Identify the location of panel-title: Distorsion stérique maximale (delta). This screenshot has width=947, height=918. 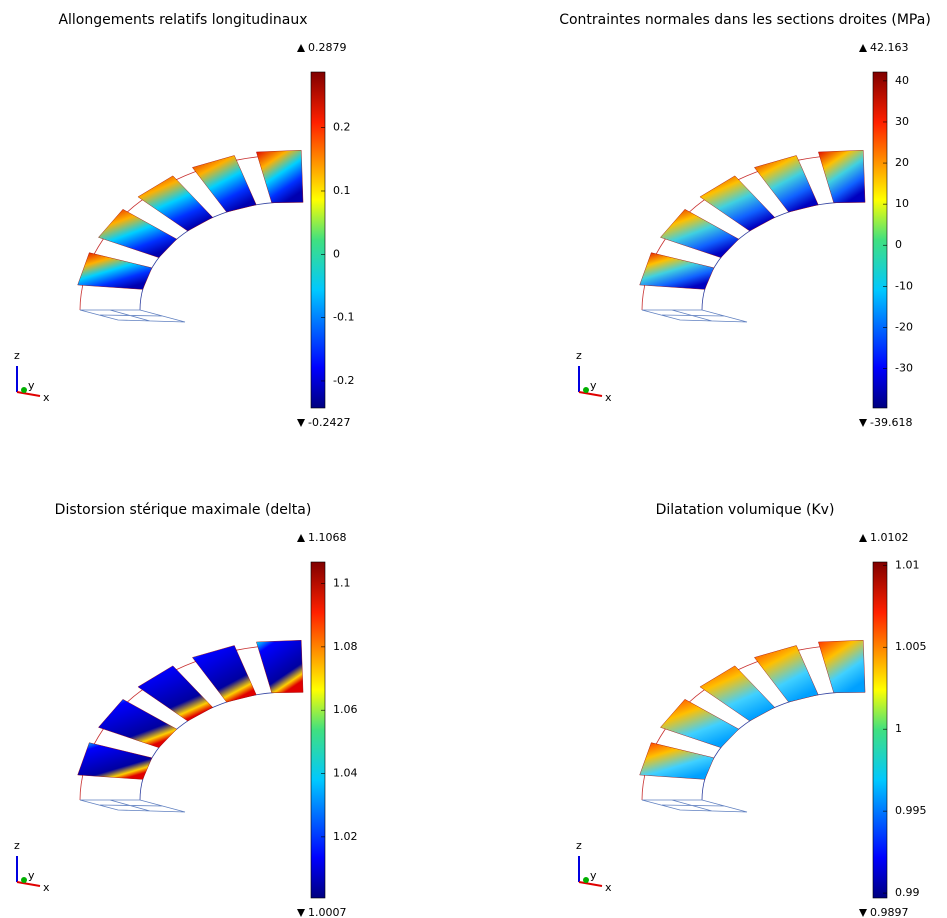
(183, 510).